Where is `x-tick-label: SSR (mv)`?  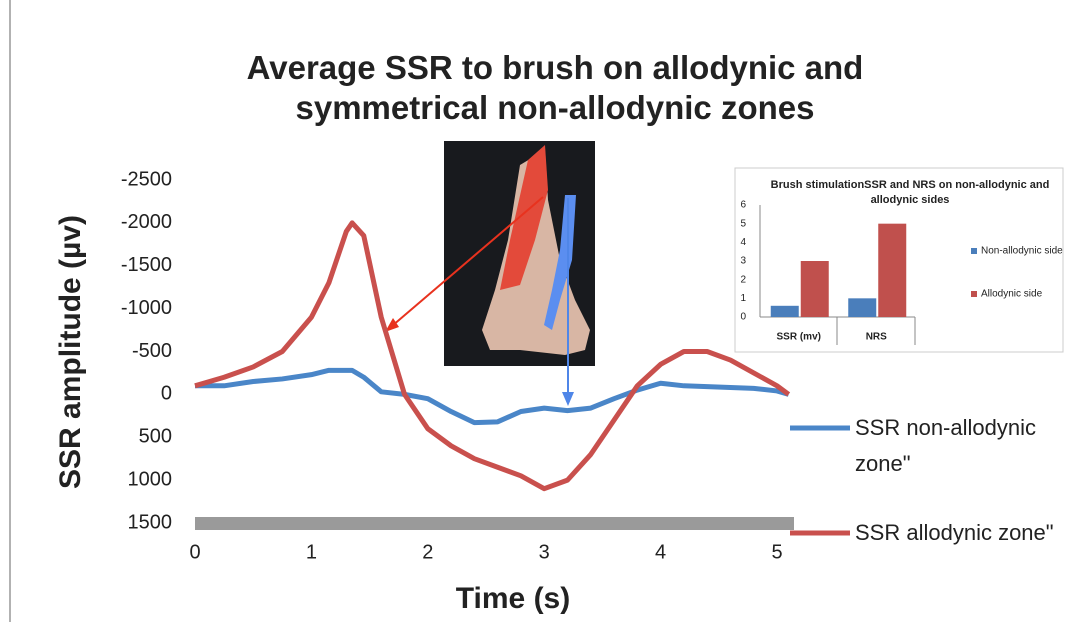 x-tick-label: SSR (mv) is located at coordinates (799, 337).